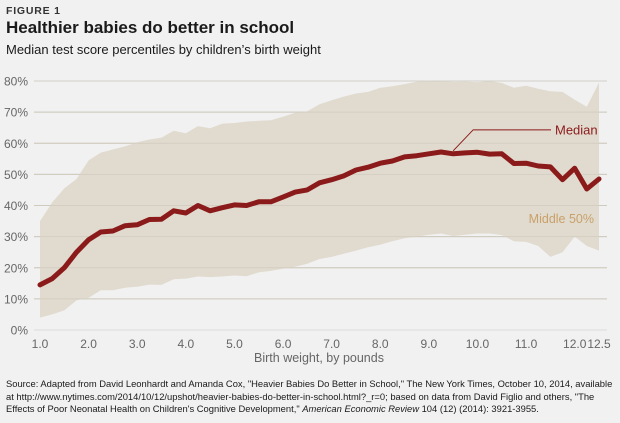  Describe the element at coordinates (561, 219) in the screenshot. I see `middle-50-annotation-label: Middle 50%` at that location.